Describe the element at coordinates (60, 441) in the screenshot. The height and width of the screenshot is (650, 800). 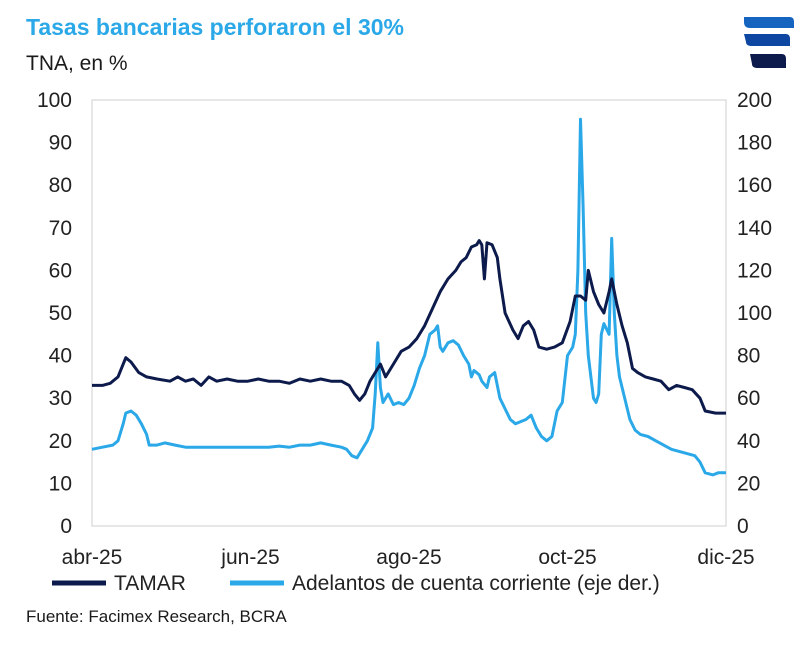
I see `y-tick-left: 20` at that location.